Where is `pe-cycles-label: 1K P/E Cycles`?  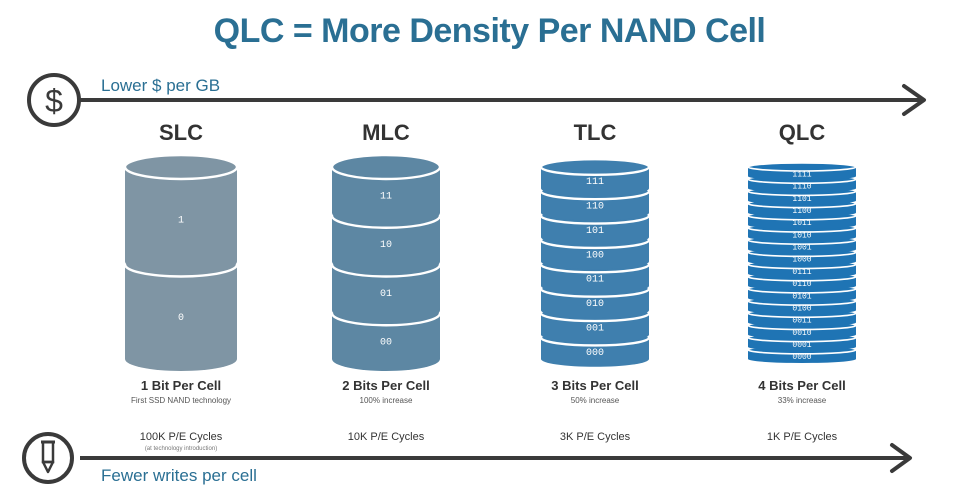 pe-cycles-label: 1K P/E Cycles is located at coordinates (802, 437).